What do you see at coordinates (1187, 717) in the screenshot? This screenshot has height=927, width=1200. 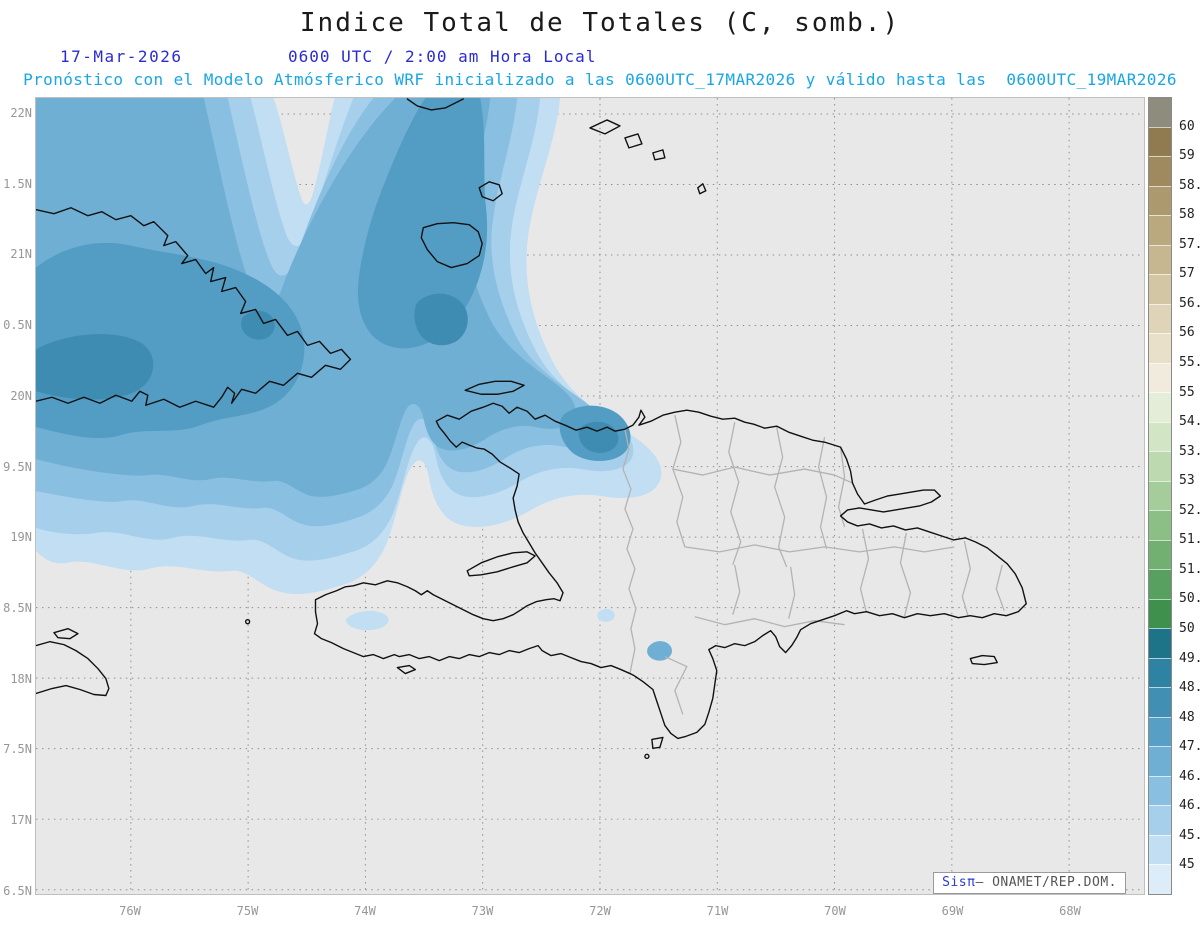 I see `colorbar-label: 48` at bounding box center [1187, 717].